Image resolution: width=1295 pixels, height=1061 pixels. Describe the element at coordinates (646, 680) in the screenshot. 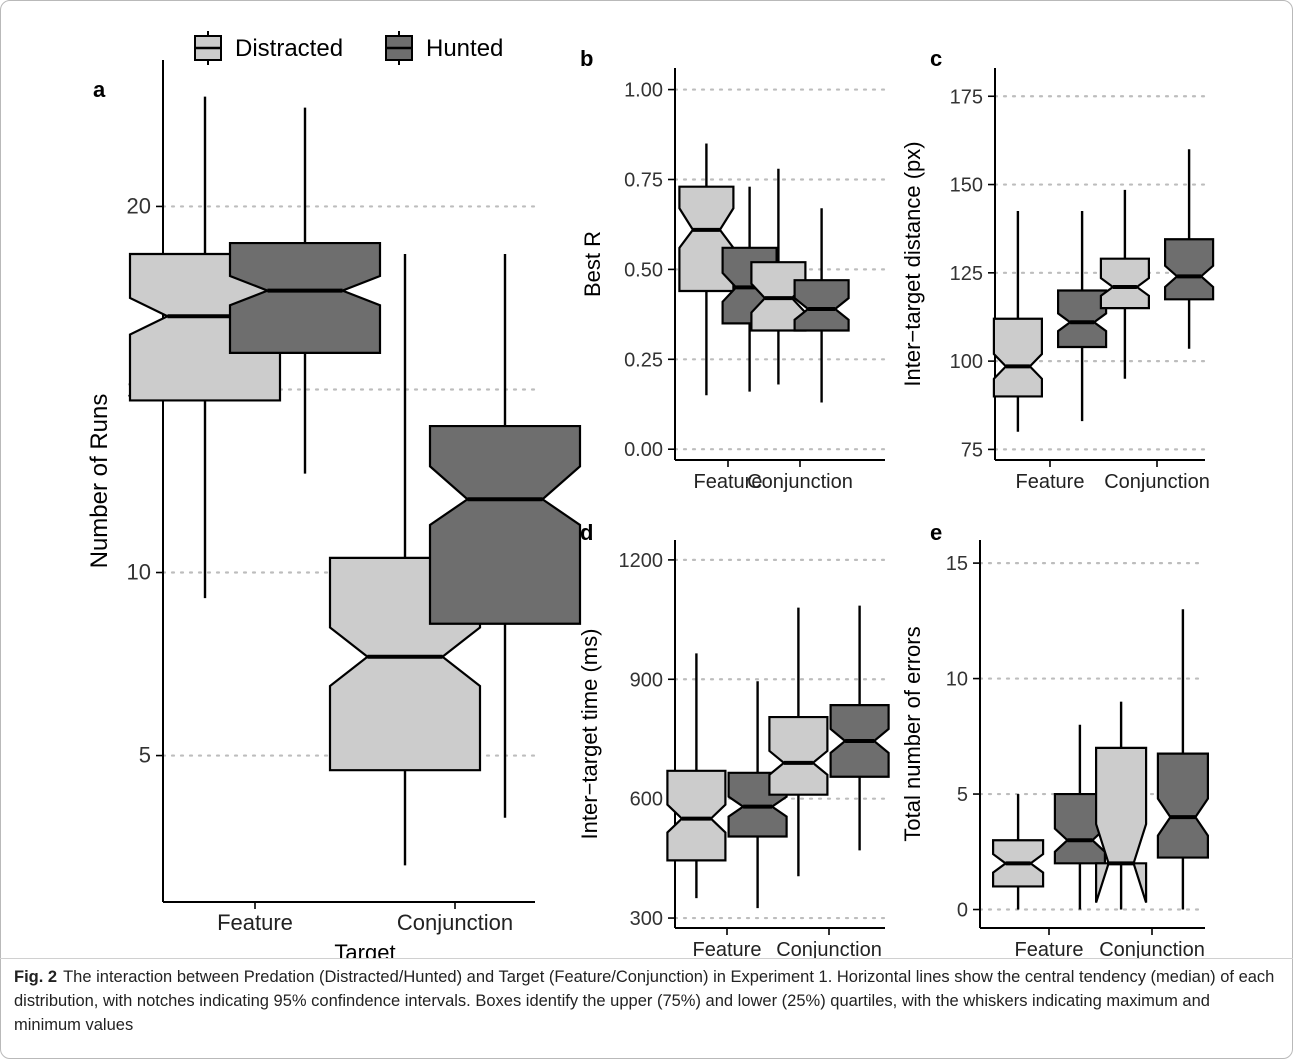

I see `y-tick-label: 900` at that location.